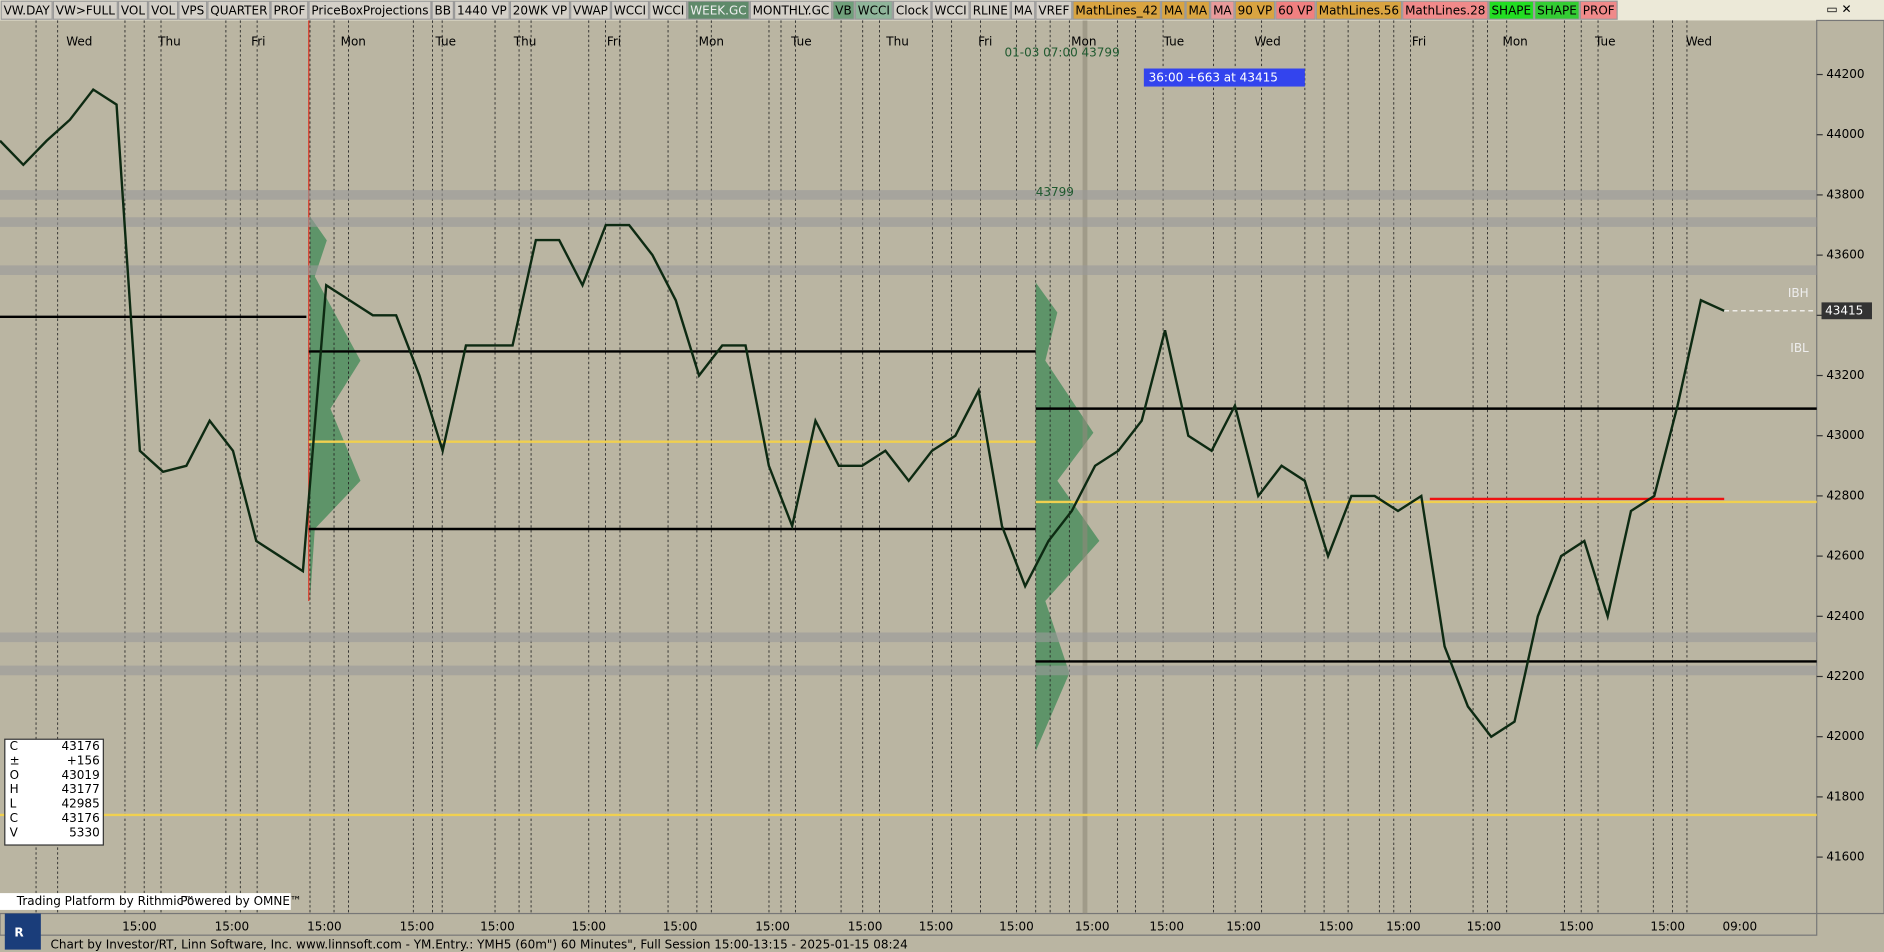 This screenshot has height=952, width=1884. Describe the element at coordinates (241, 901) in the screenshot. I see `branding-omne: Powered by OMNE™` at that location.